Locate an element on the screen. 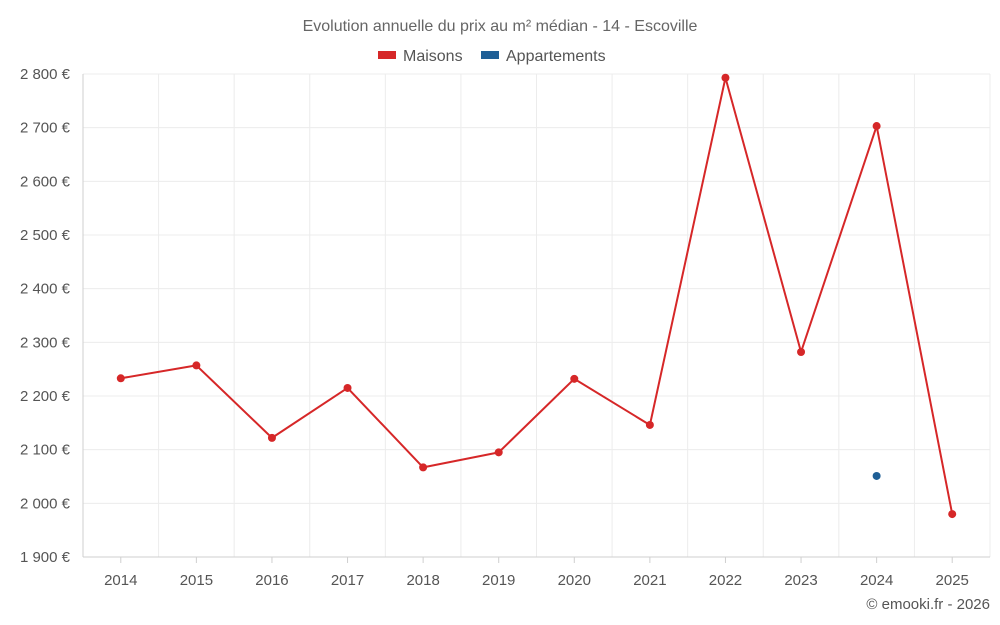 The width and height of the screenshot is (1000, 625). y-tick-label: 2 400 € is located at coordinates (45, 289).